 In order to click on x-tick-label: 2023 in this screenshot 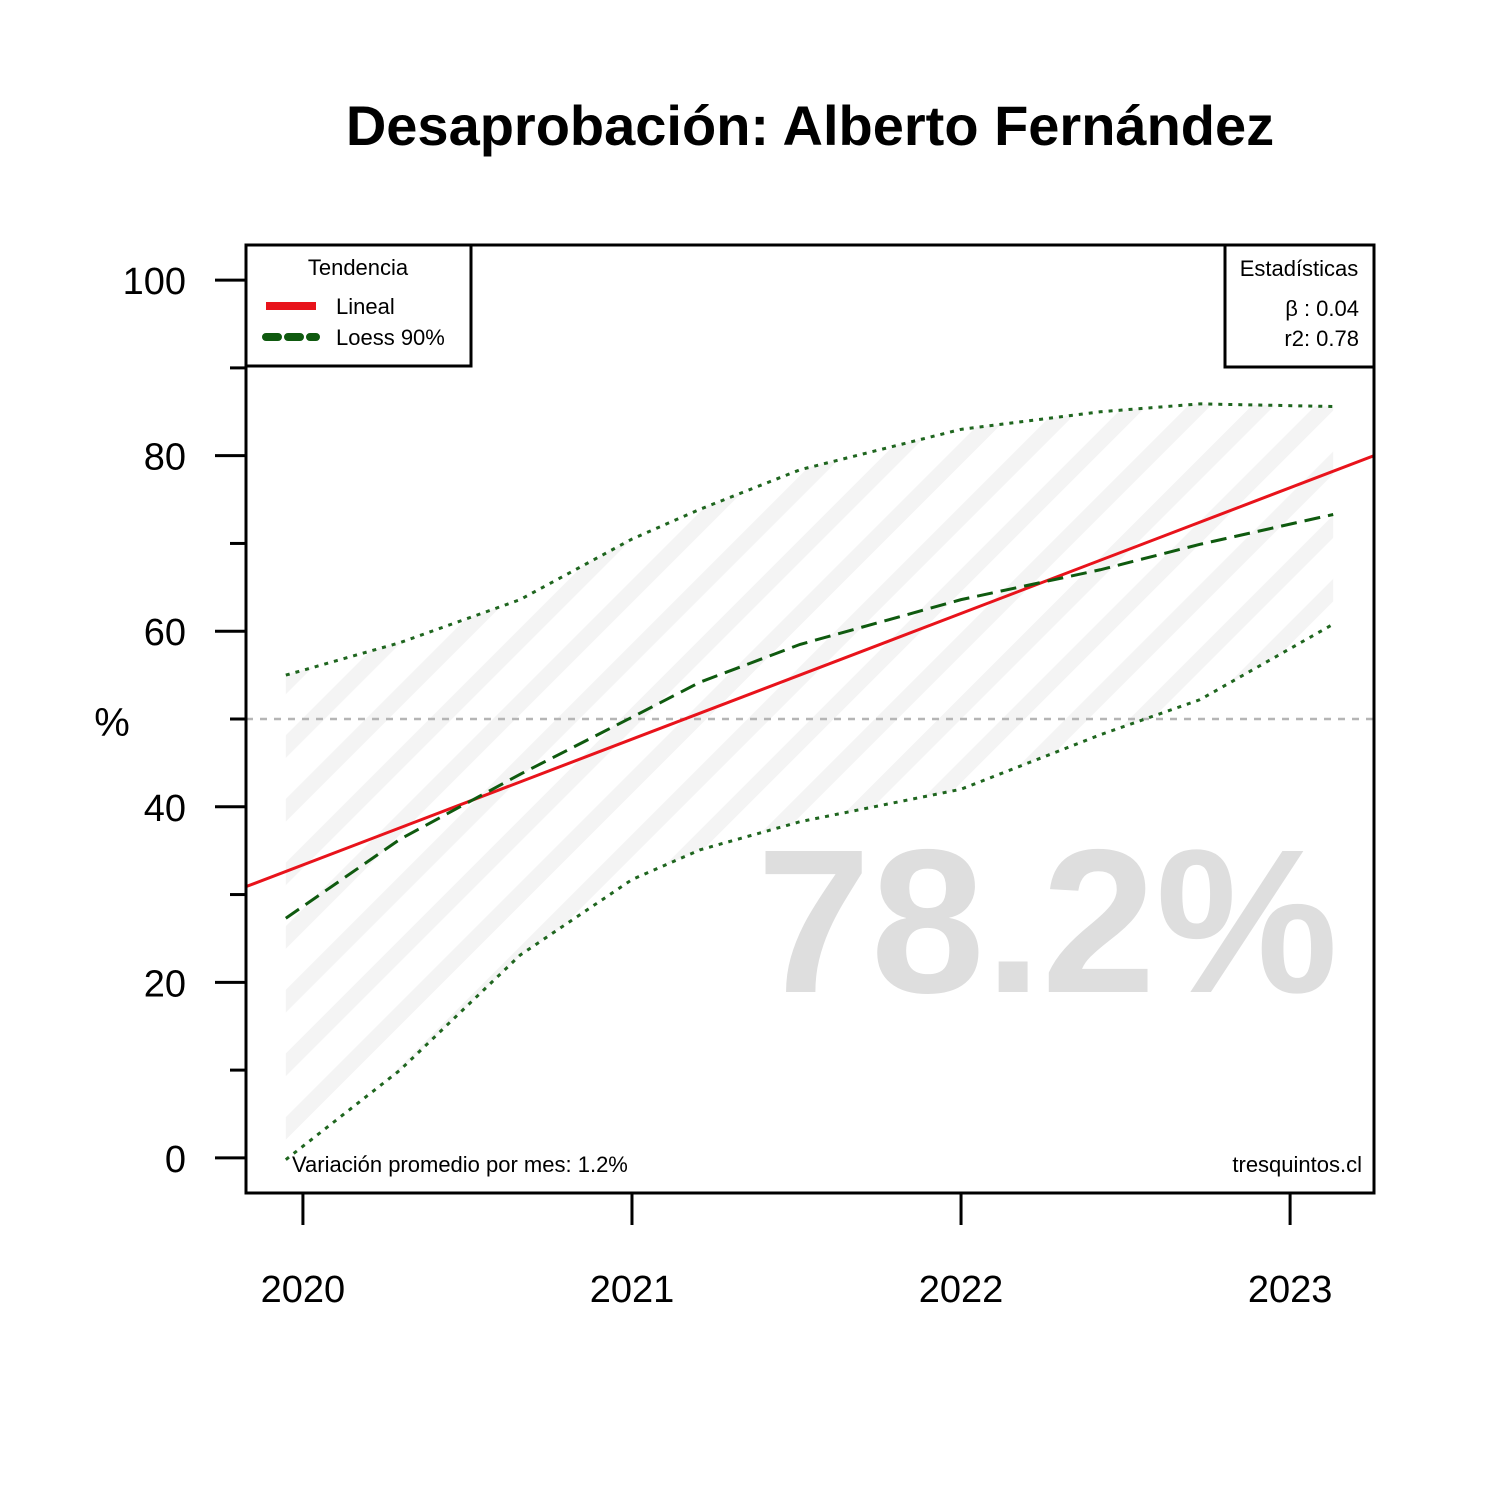, I will do `click(1290, 1290)`.